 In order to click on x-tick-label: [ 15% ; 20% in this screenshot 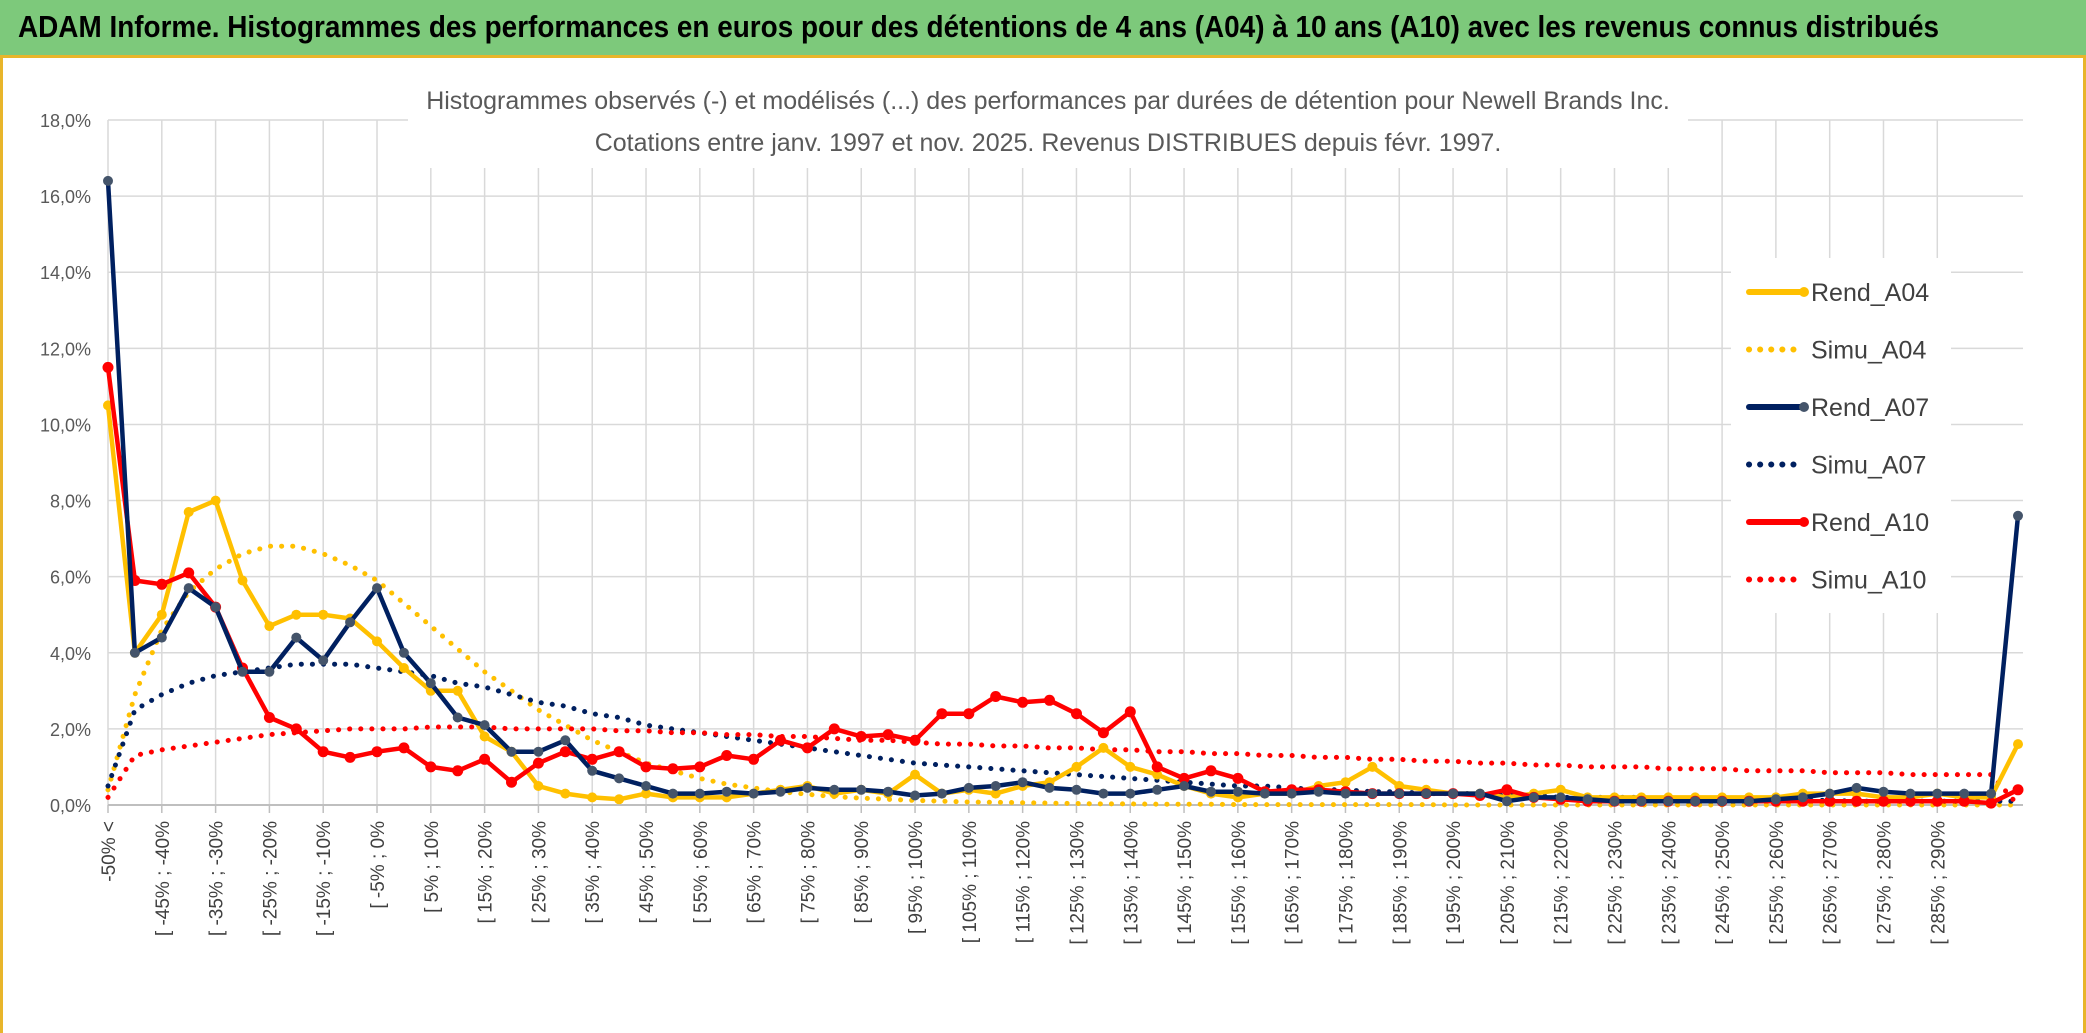, I will do `click(486, 872)`.